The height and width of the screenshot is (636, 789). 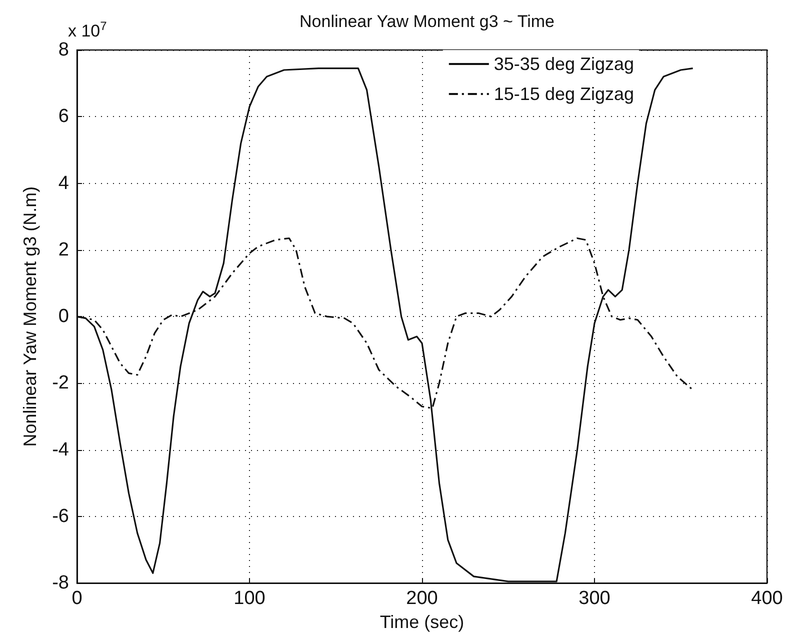 What do you see at coordinates (594, 599) in the screenshot?
I see `x-tick-label: 300` at bounding box center [594, 599].